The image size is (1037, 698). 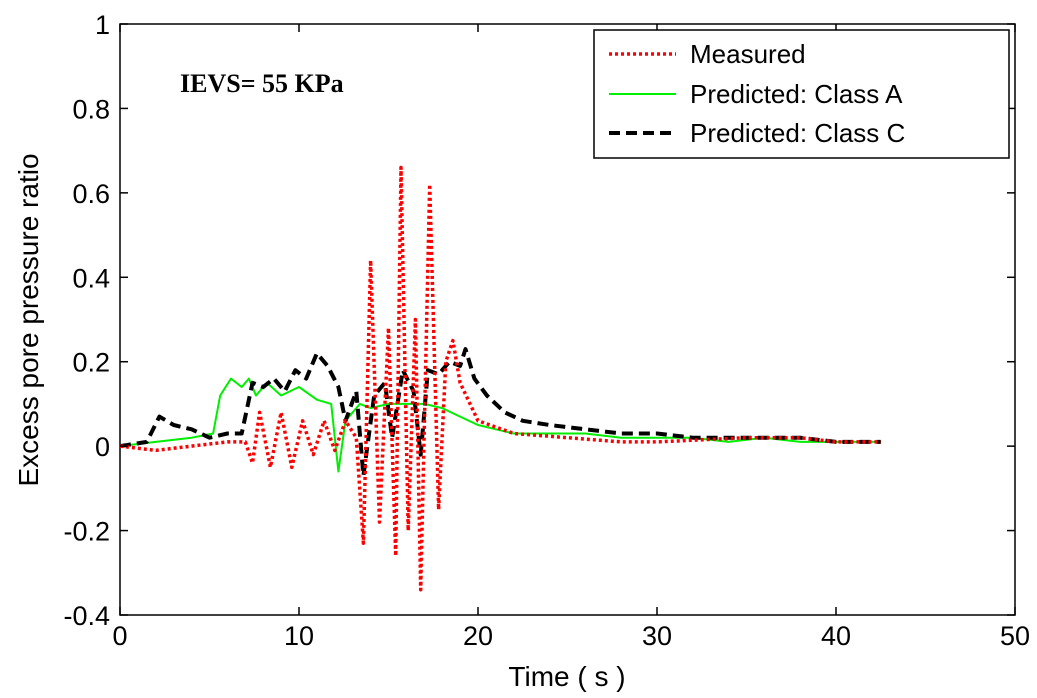 What do you see at coordinates (796, 94) in the screenshot?
I see `legend-label-class-a: Predicted: Class A` at bounding box center [796, 94].